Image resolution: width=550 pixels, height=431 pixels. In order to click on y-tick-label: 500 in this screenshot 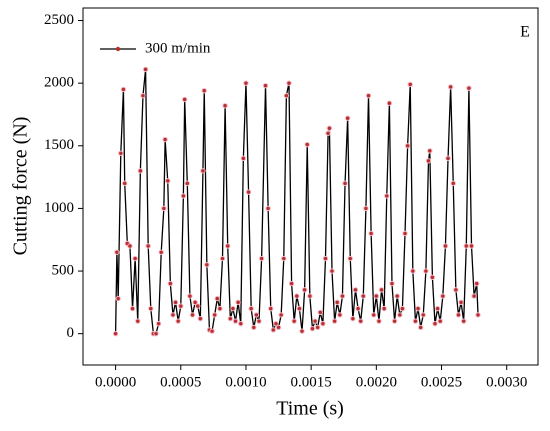, I will do `click(63, 270)`.